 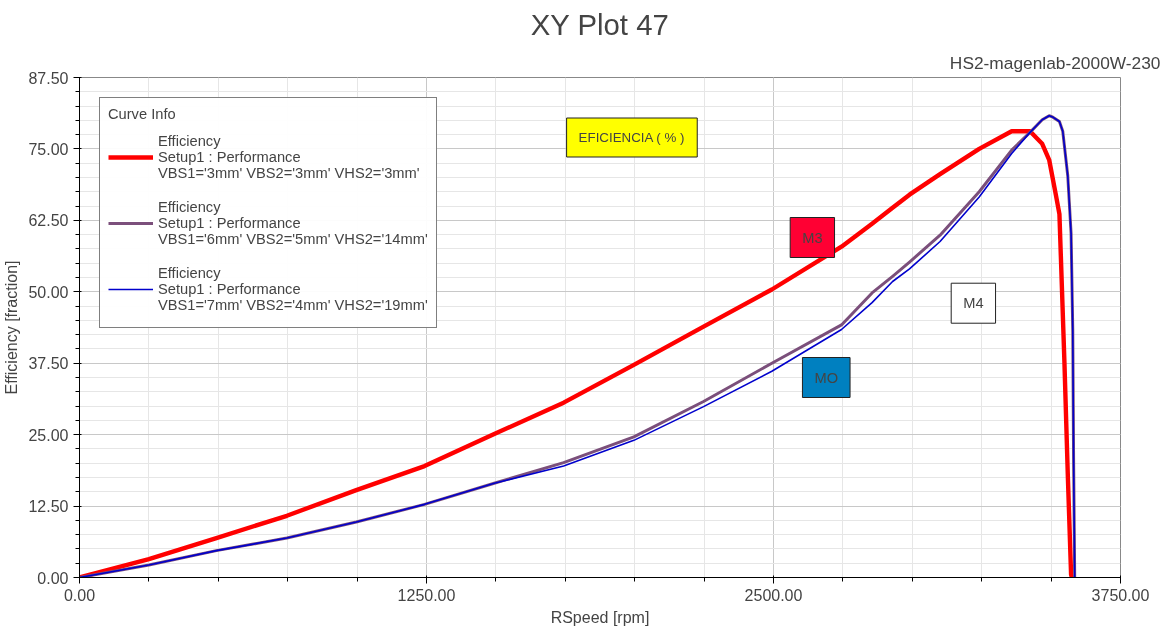 I want to click on y-tick-label: 37.50, so click(x=48, y=364).